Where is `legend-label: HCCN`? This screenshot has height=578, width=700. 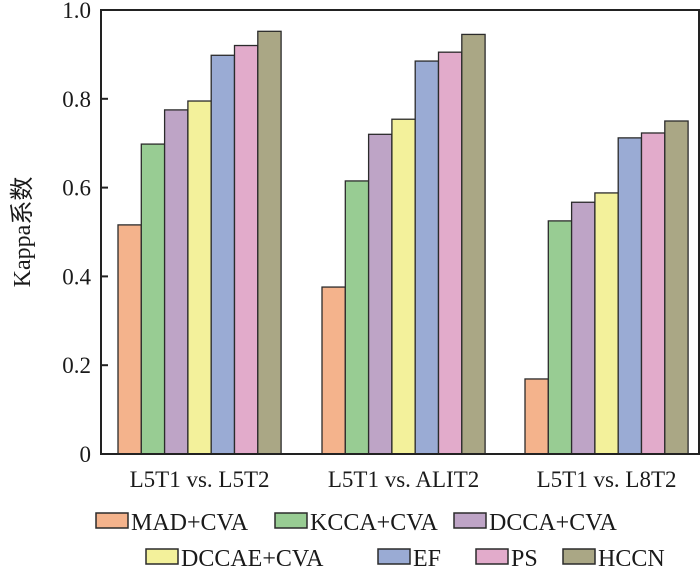 legend-label: HCCN is located at coordinates (631, 559).